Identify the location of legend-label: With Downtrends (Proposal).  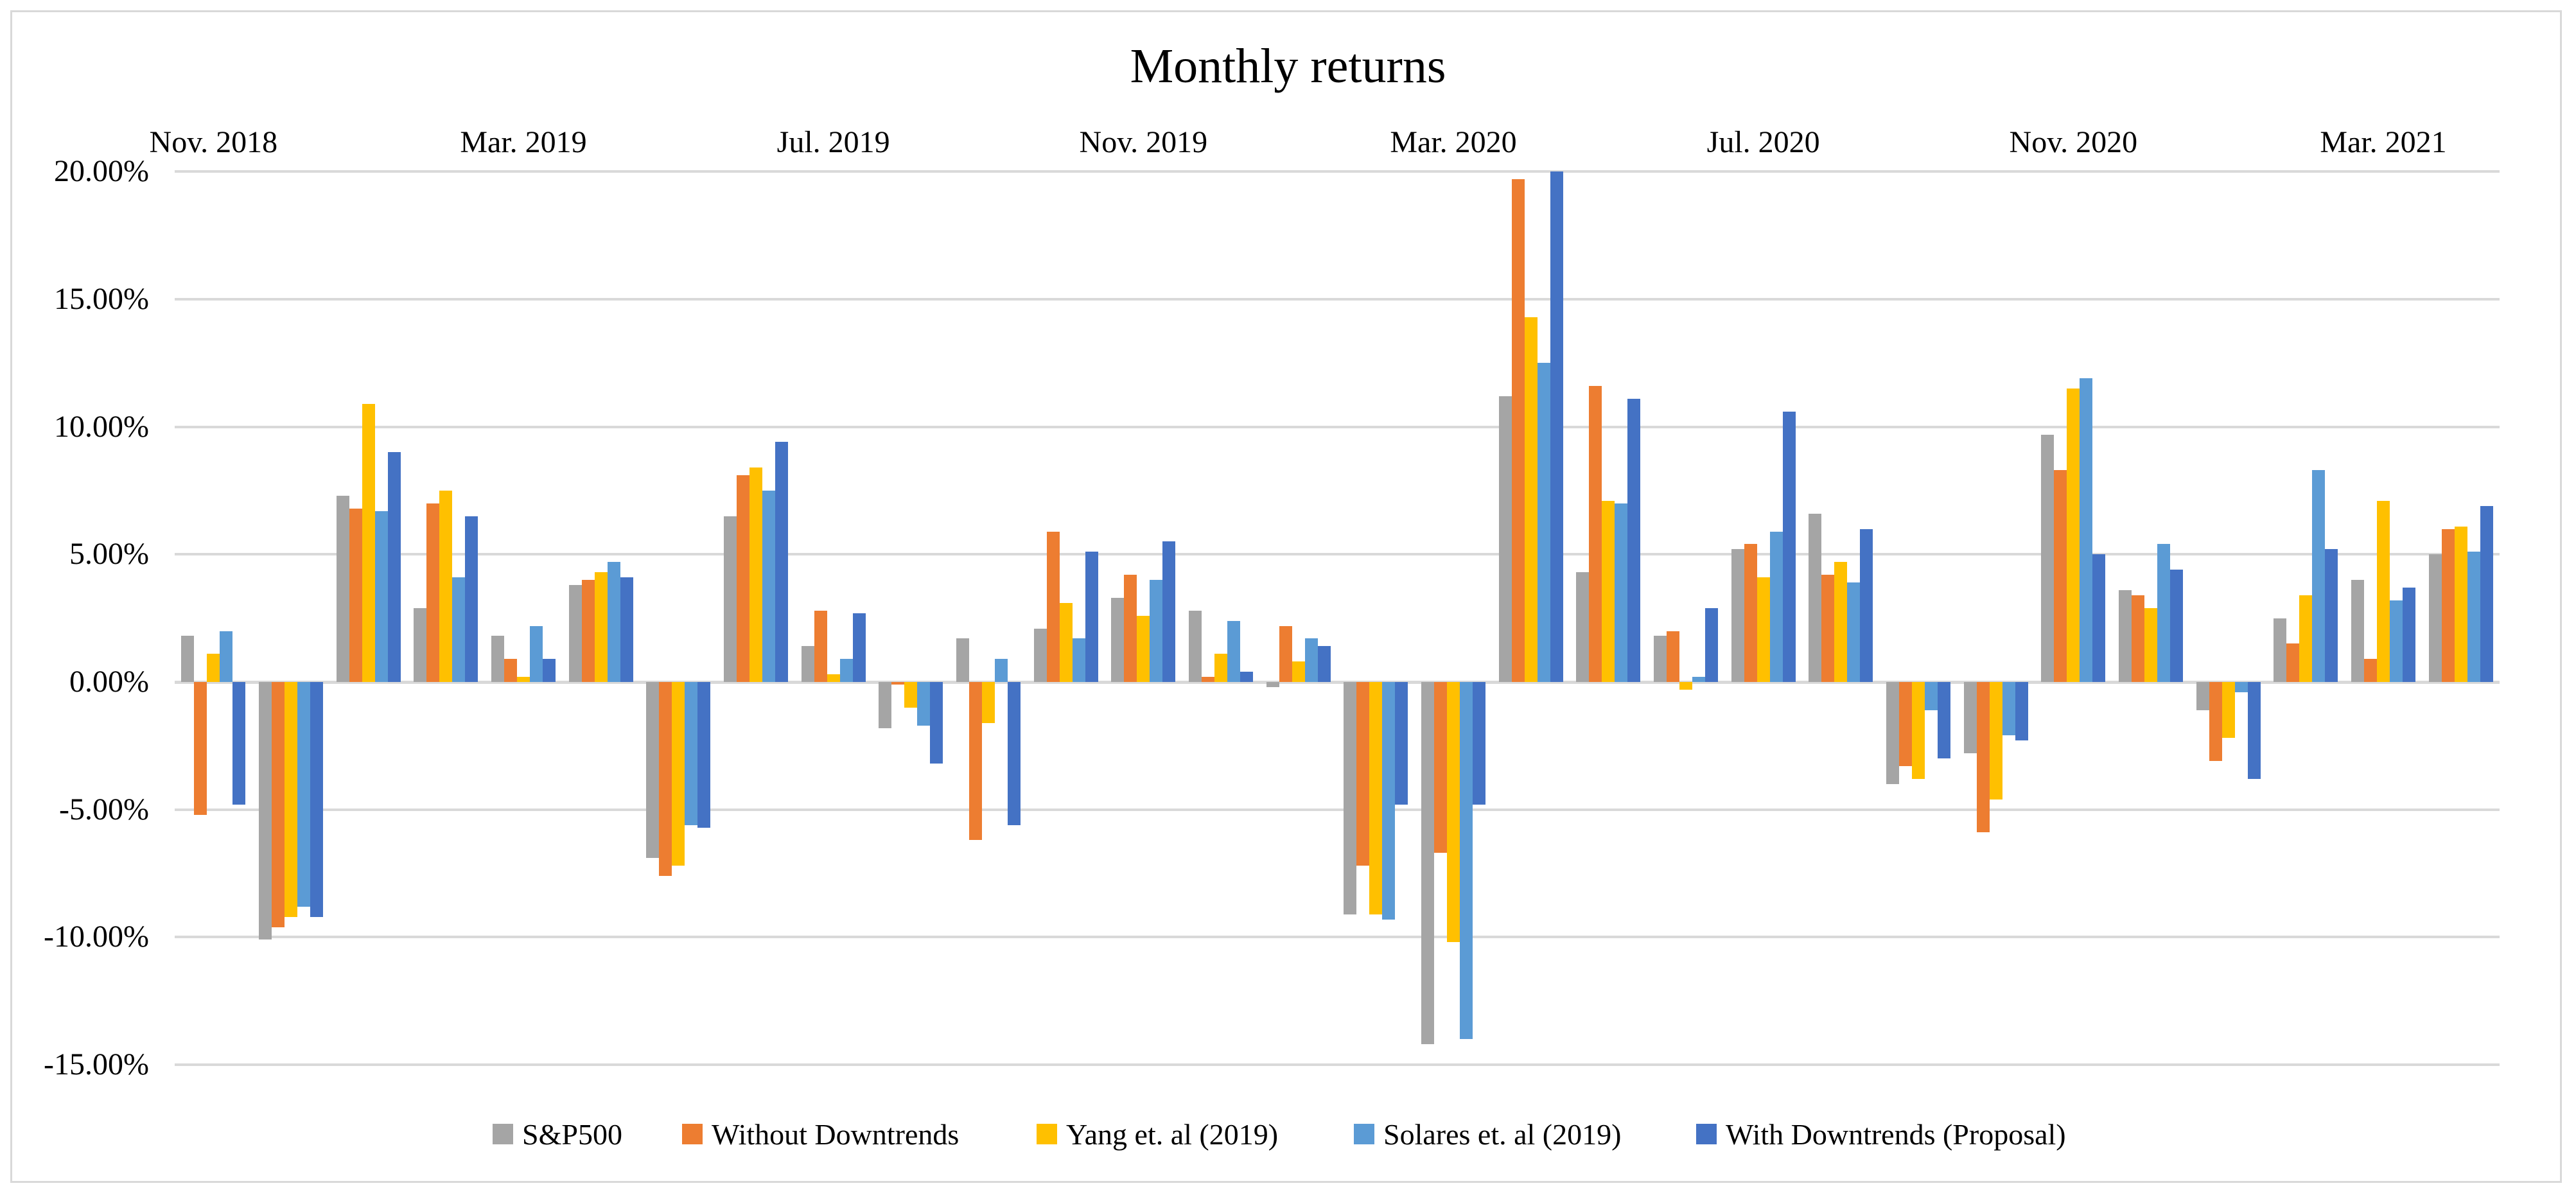
(1896, 1134).